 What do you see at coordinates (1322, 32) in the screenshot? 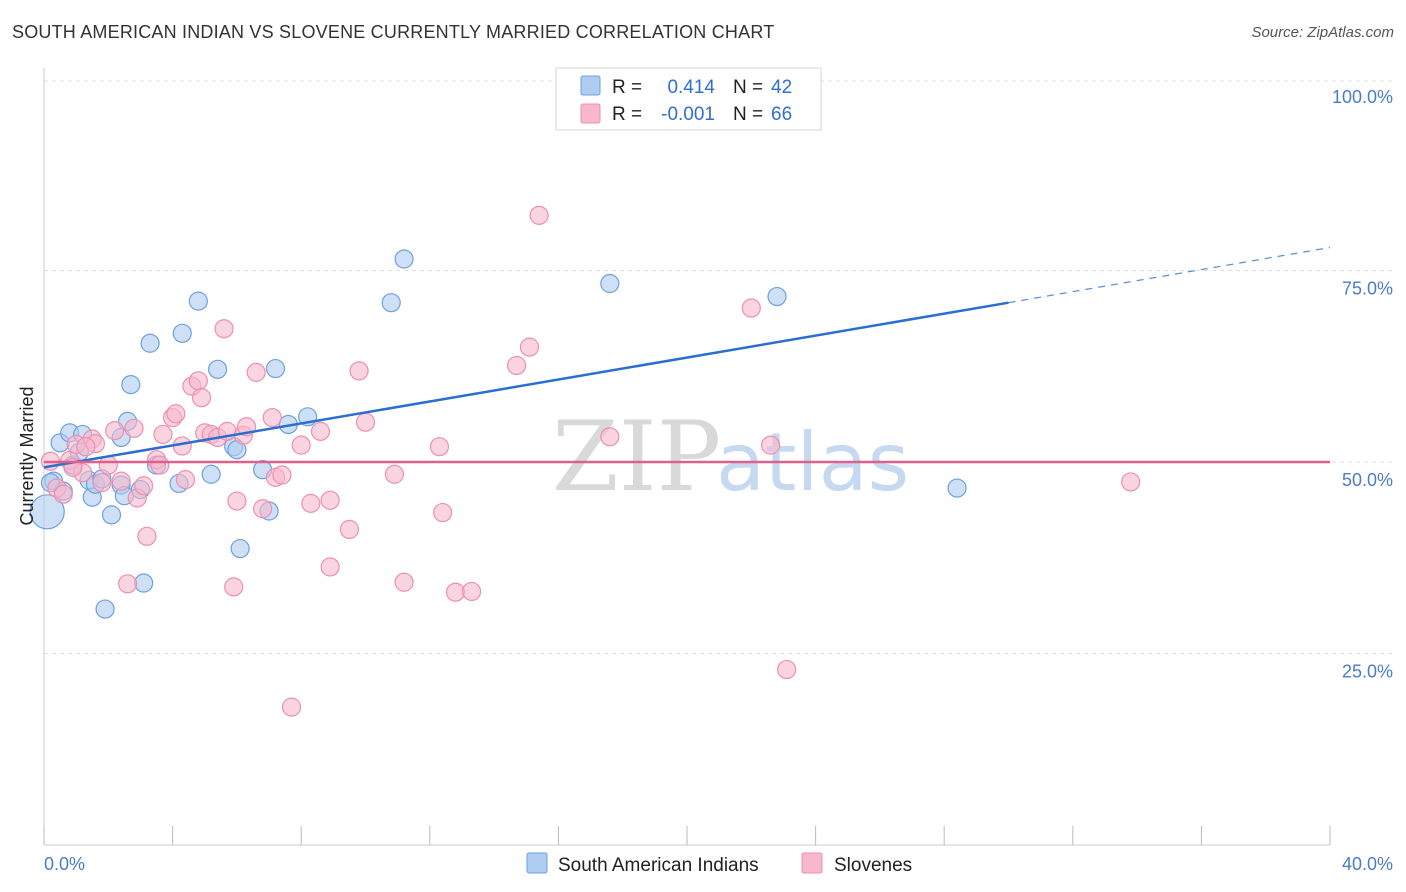
I see `source-label: Source: ZipAtlas.com` at bounding box center [1322, 32].